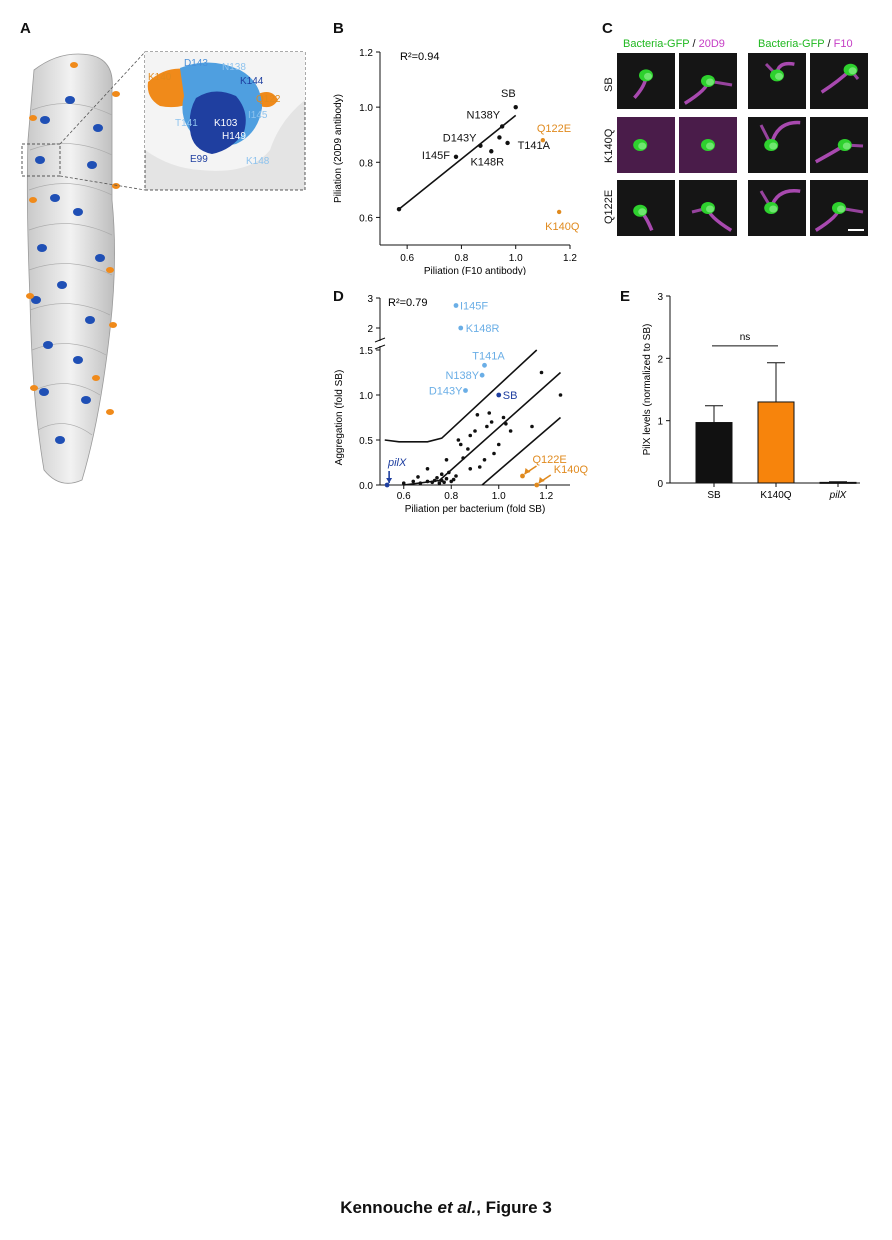 The width and height of the screenshot is (892, 1240). Describe the element at coordinates (186, 123) in the screenshot. I see `inset-label-5: T141` at that location.